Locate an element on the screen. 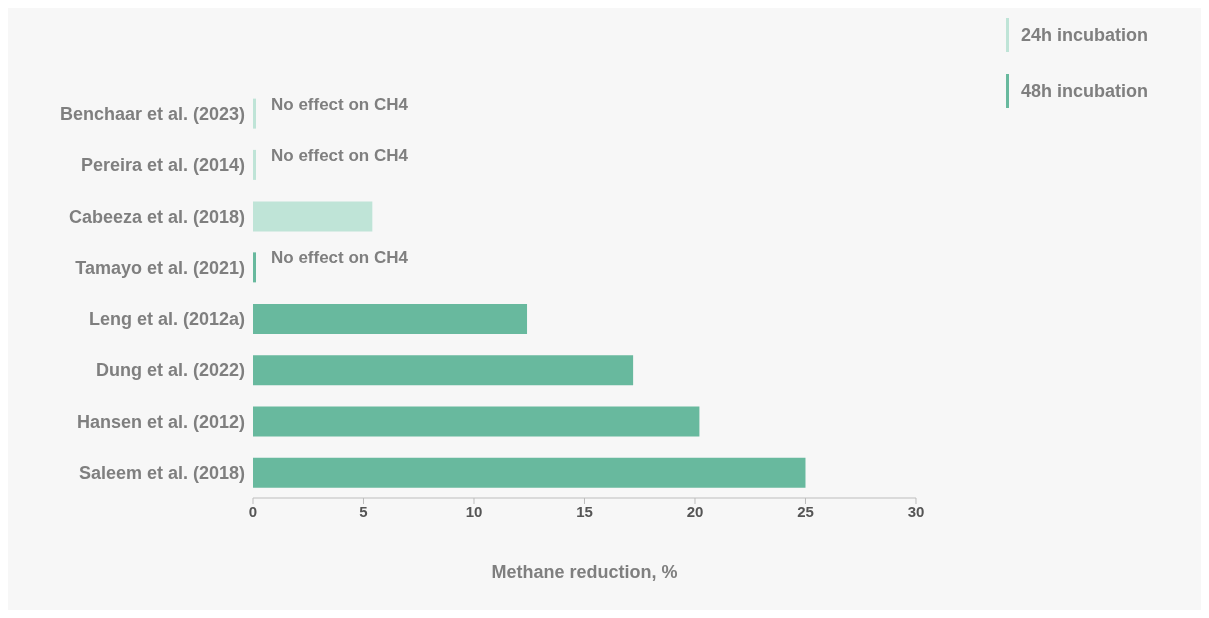 The image size is (1209, 618). y-tick-label: Pereira et al. (2014) is located at coordinates (162, 165).